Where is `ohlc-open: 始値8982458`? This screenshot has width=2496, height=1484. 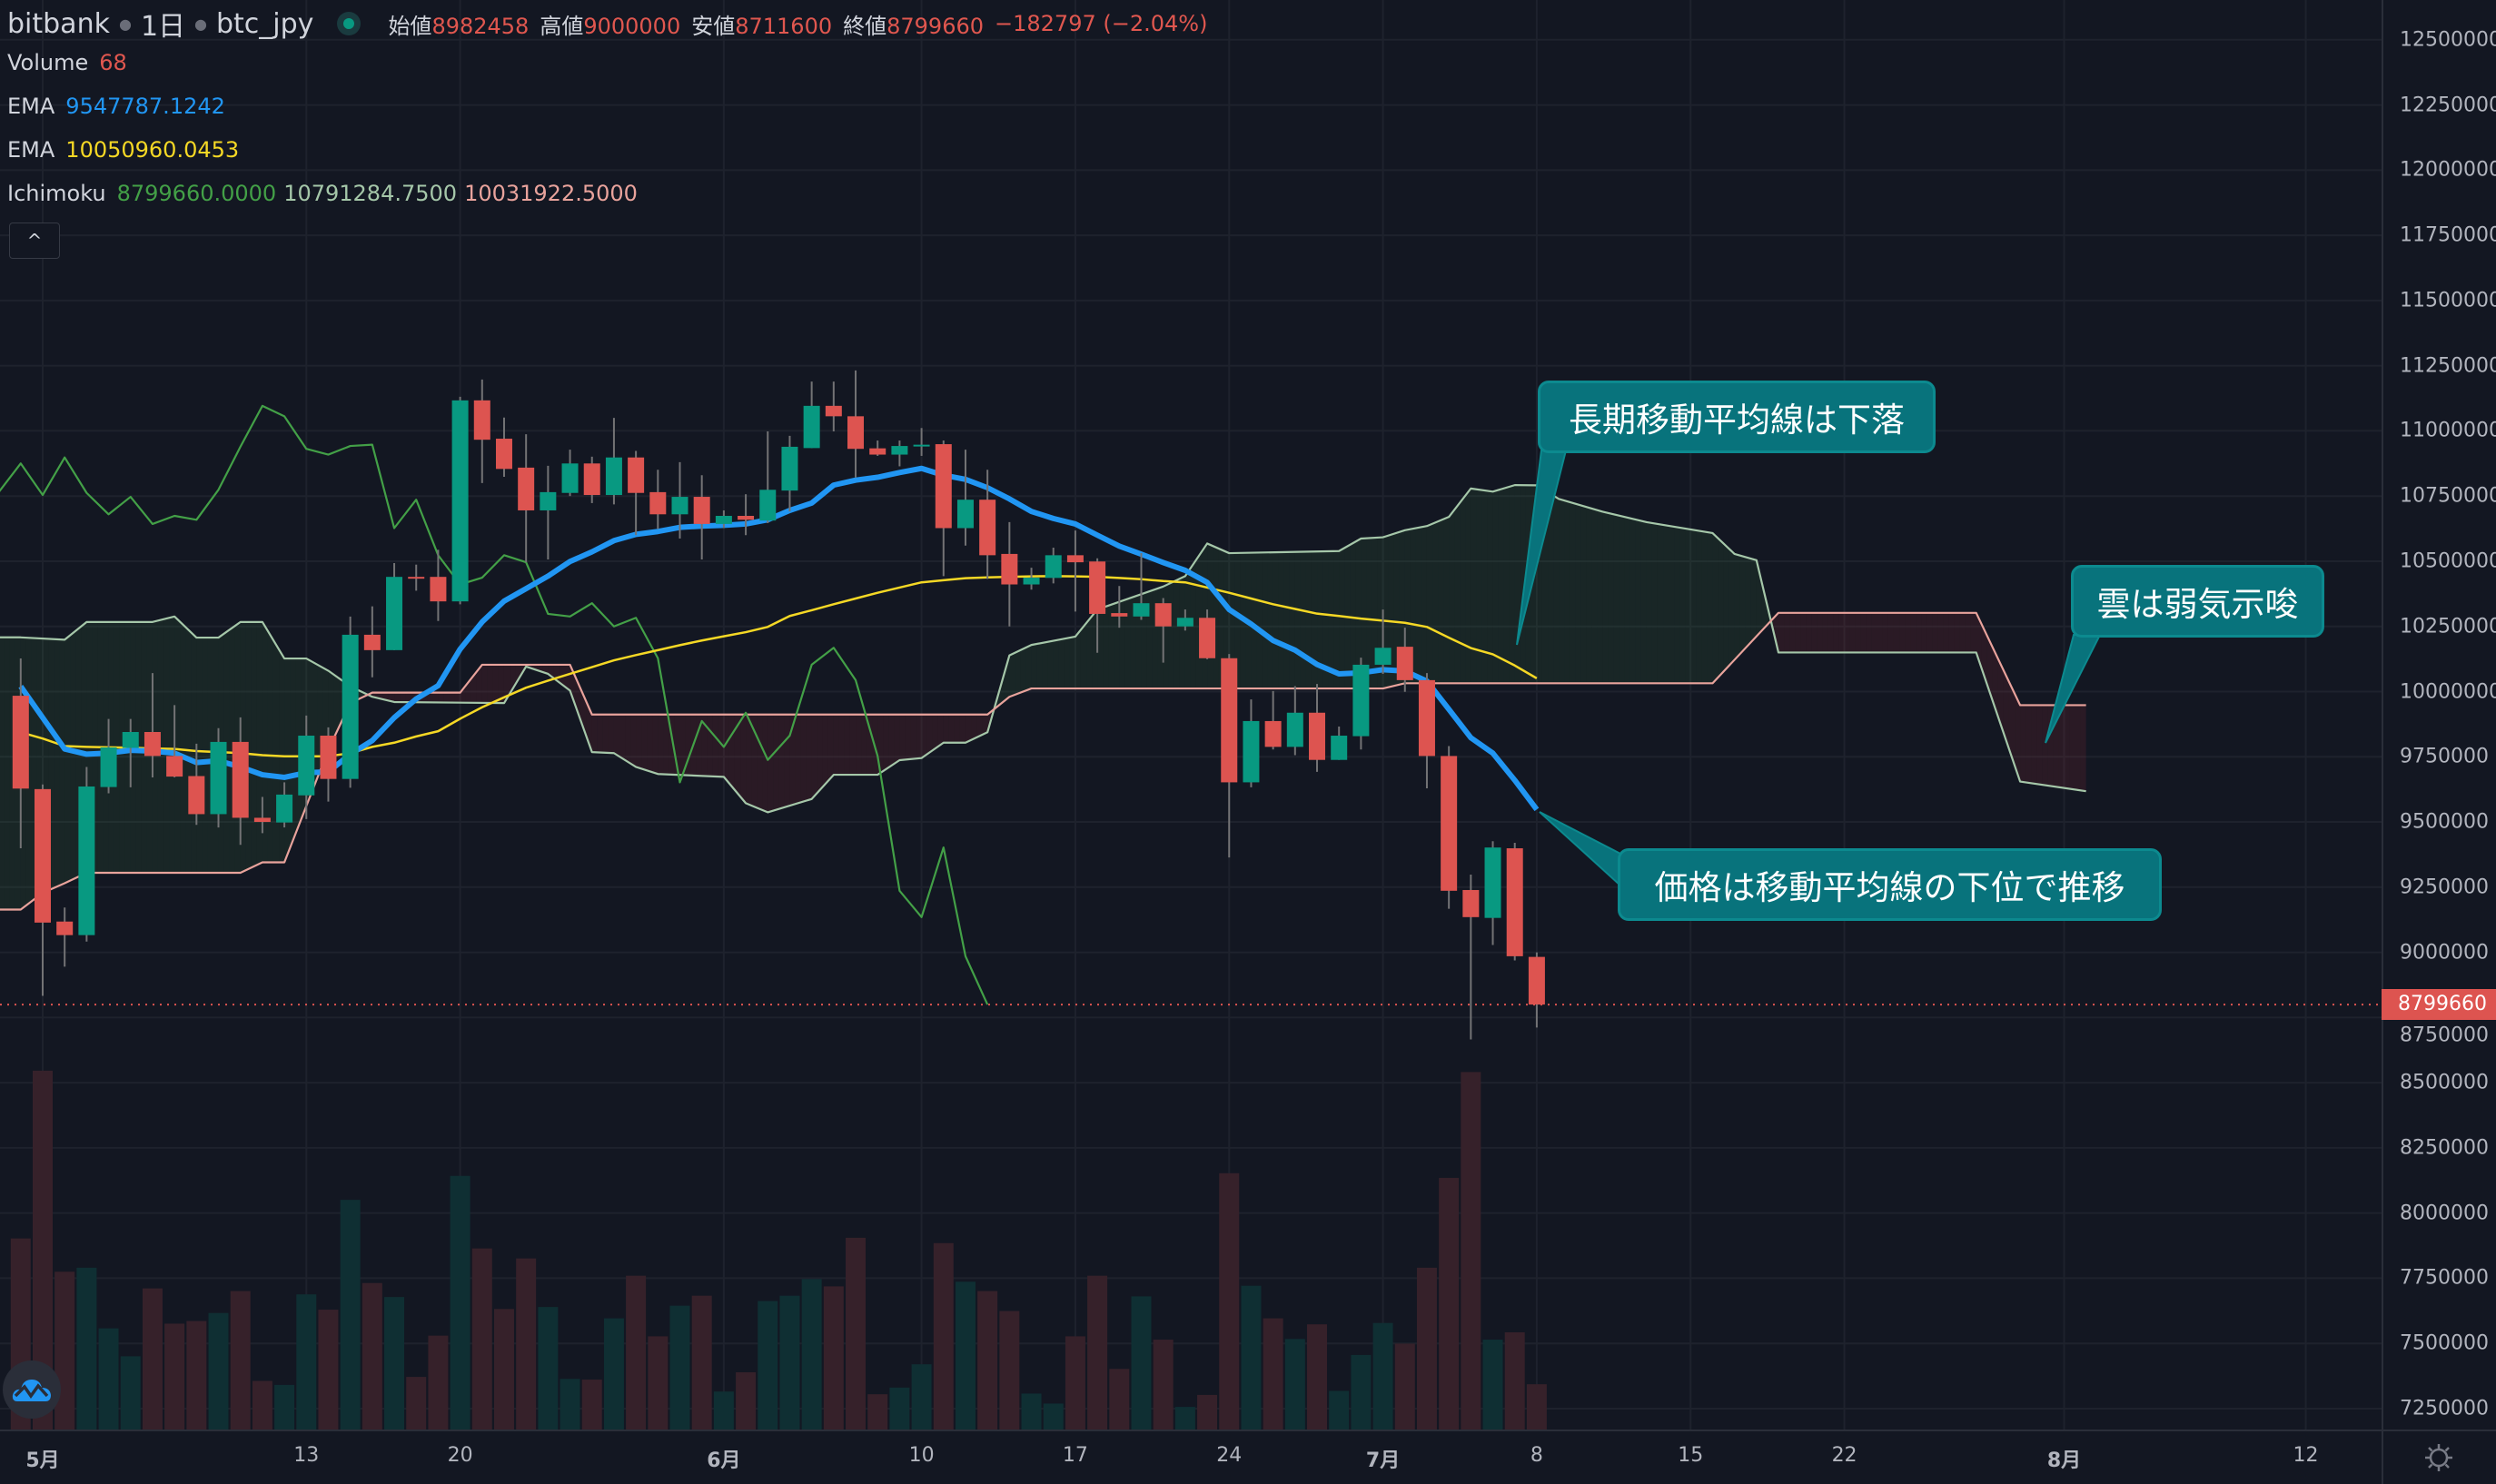 ohlc-open: 始値8982458 is located at coordinates (459, 24).